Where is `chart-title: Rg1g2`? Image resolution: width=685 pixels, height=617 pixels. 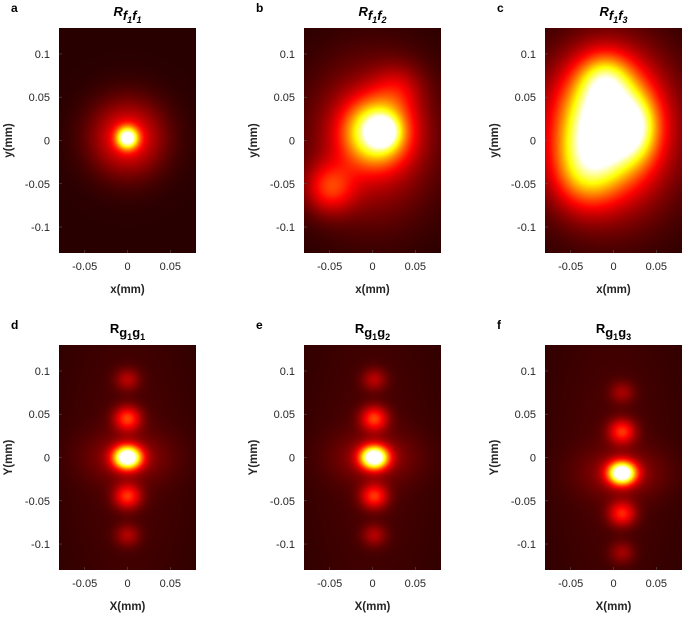 chart-title: Rg1g2 is located at coordinates (372, 331).